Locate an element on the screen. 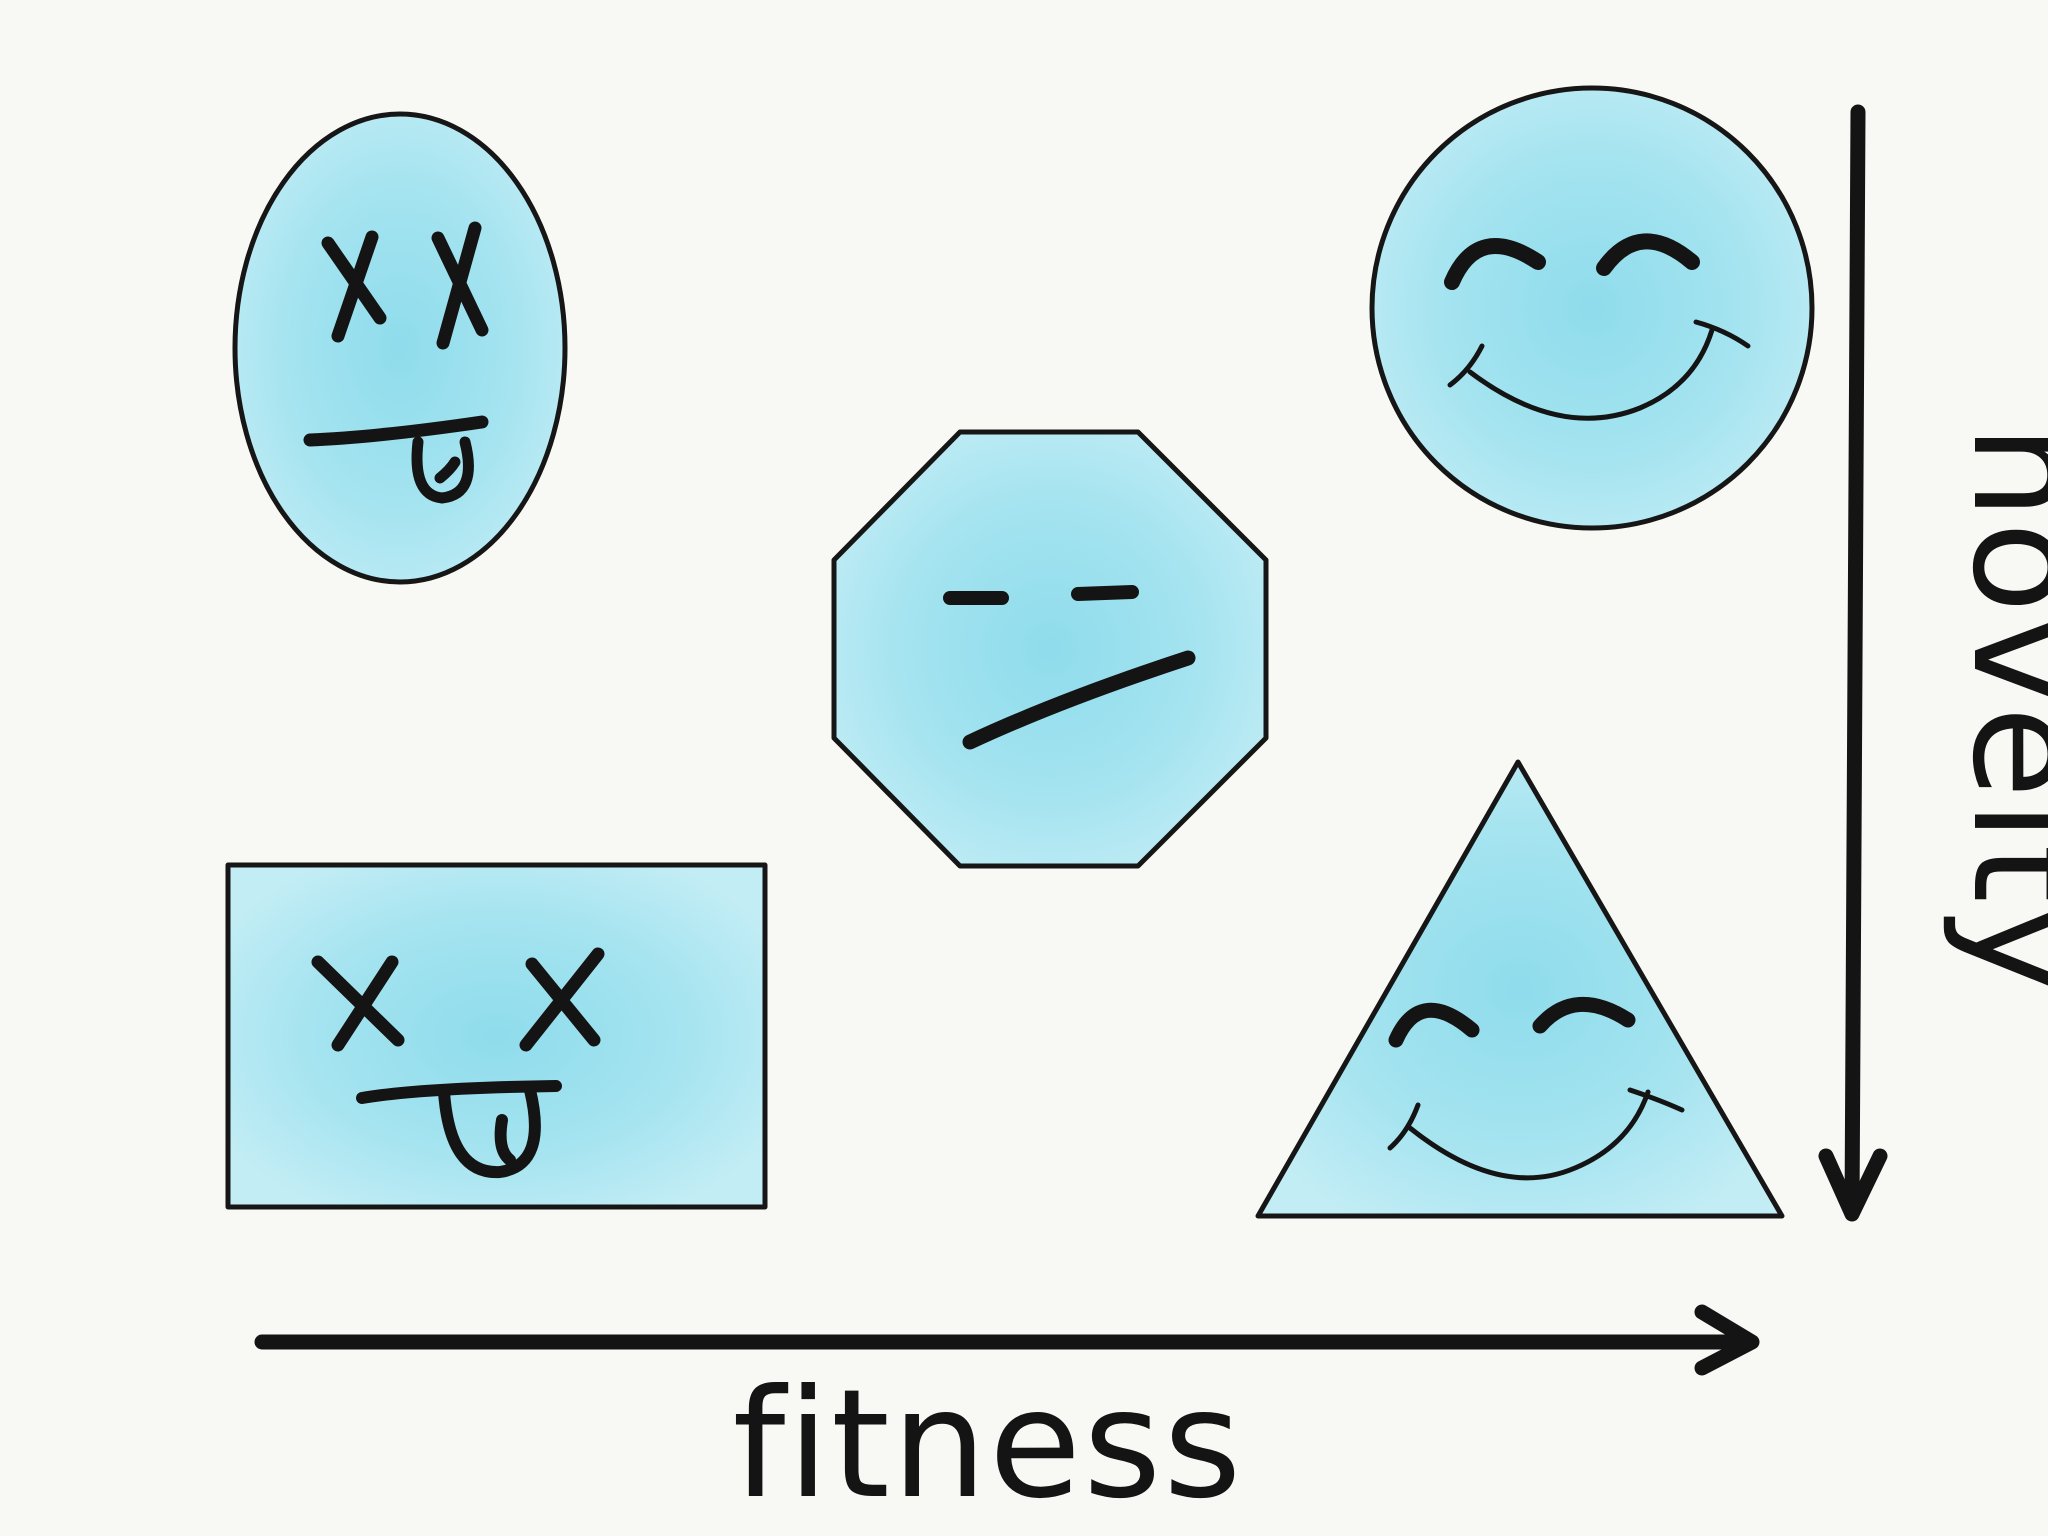 This screenshot has height=1536, width=2048. oval-shape is located at coordinates (400, 348).